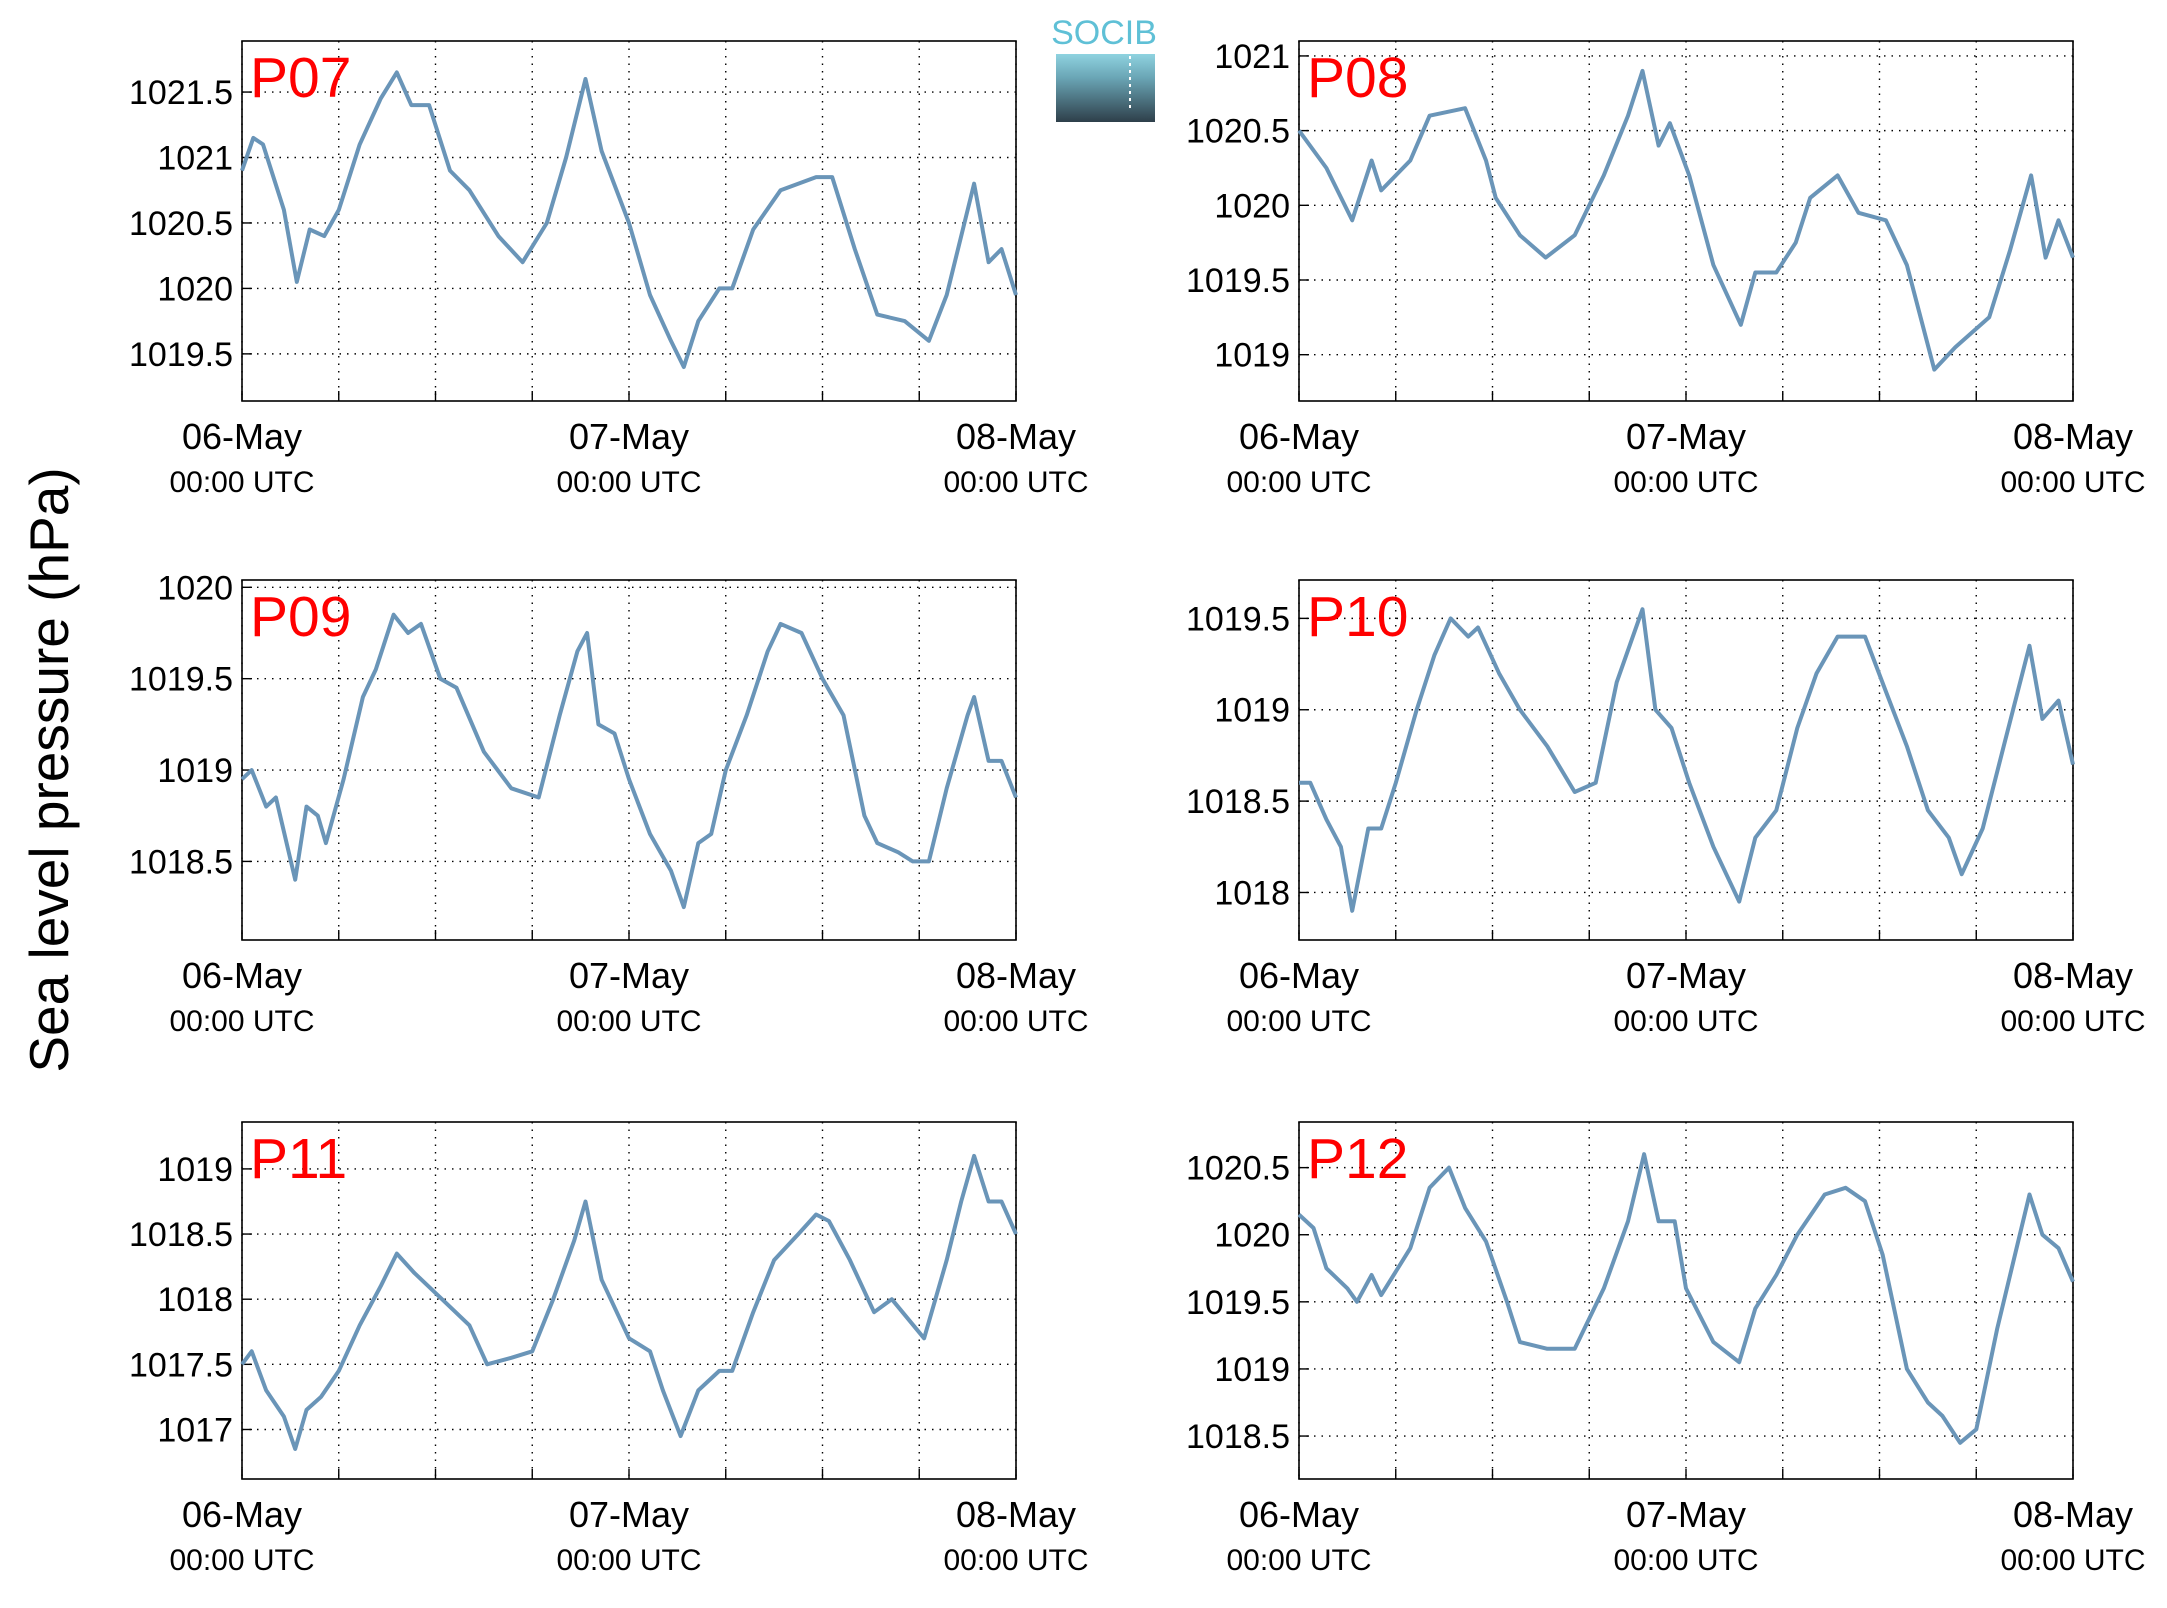 The height and width of the screenshot is (1608, 2167). I want to click on panel-title: P11, so click(298, 1159).